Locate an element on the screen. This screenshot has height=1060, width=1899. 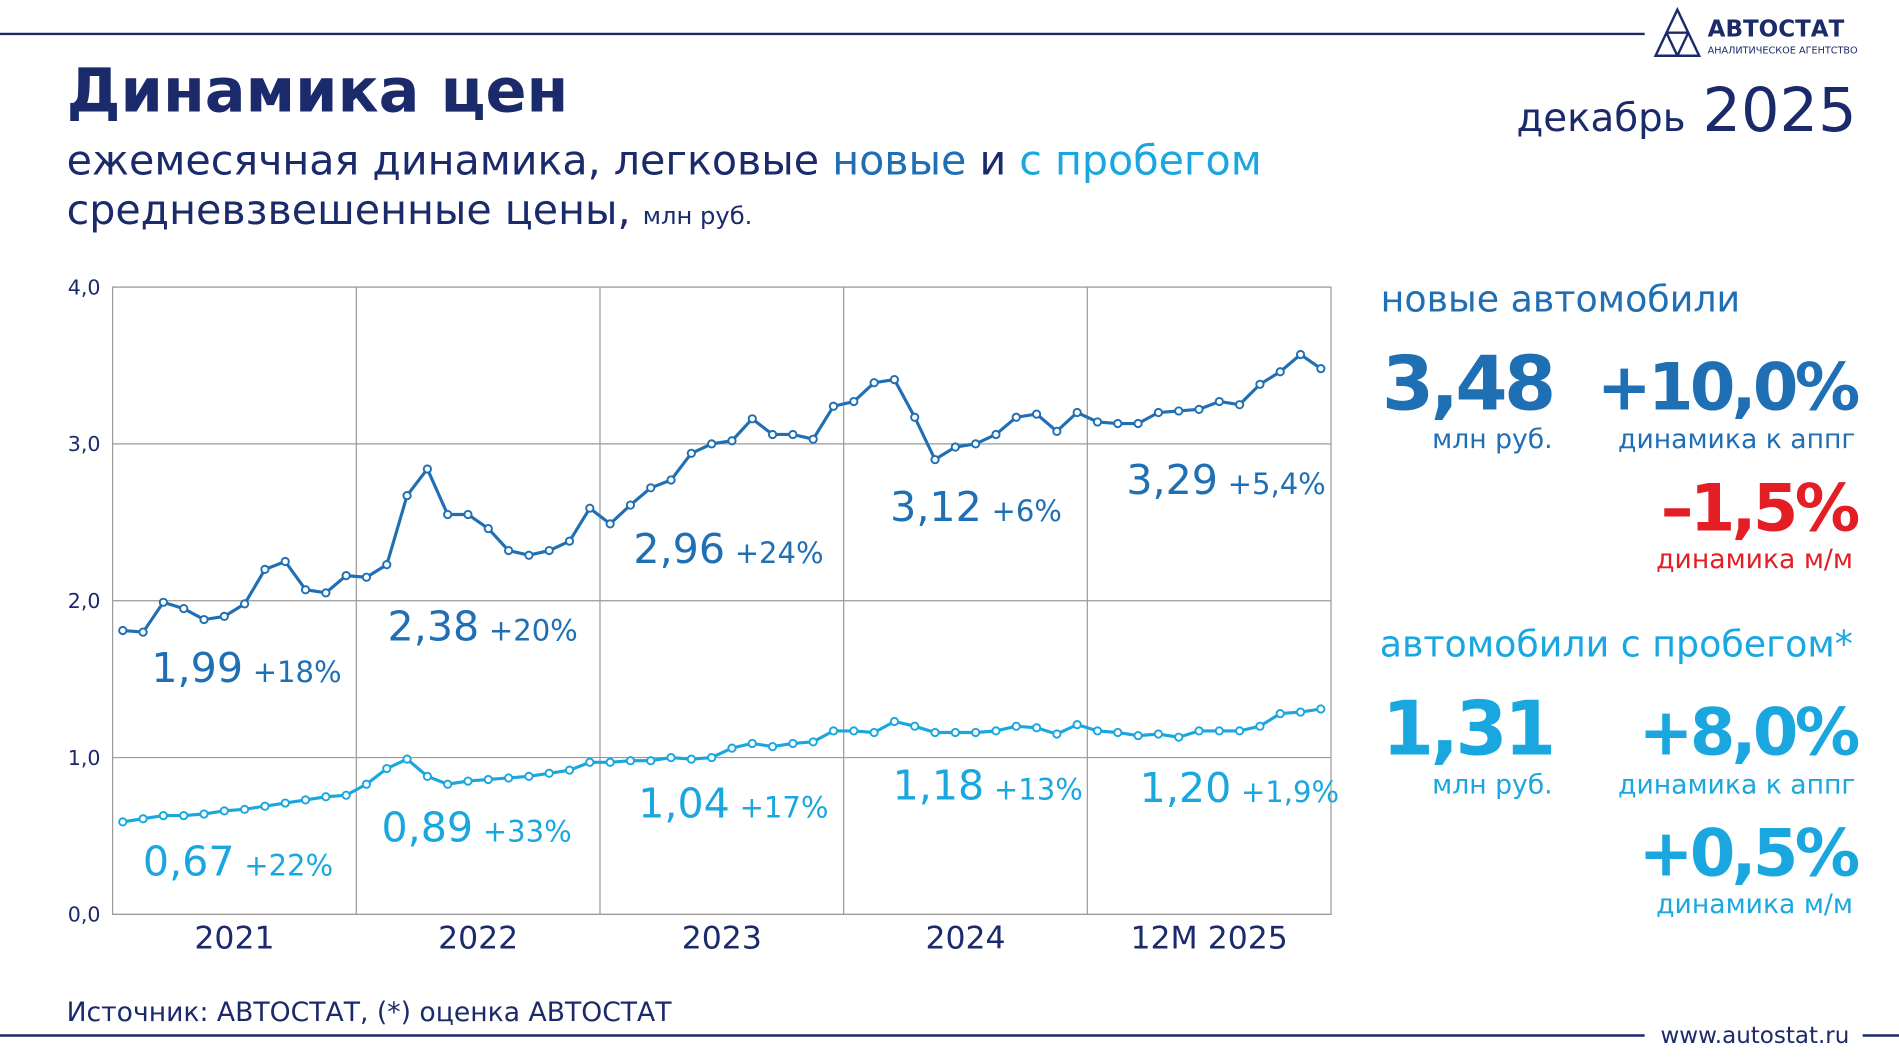
annotation-change: +1,9% is located at coordinates (1290, 792).